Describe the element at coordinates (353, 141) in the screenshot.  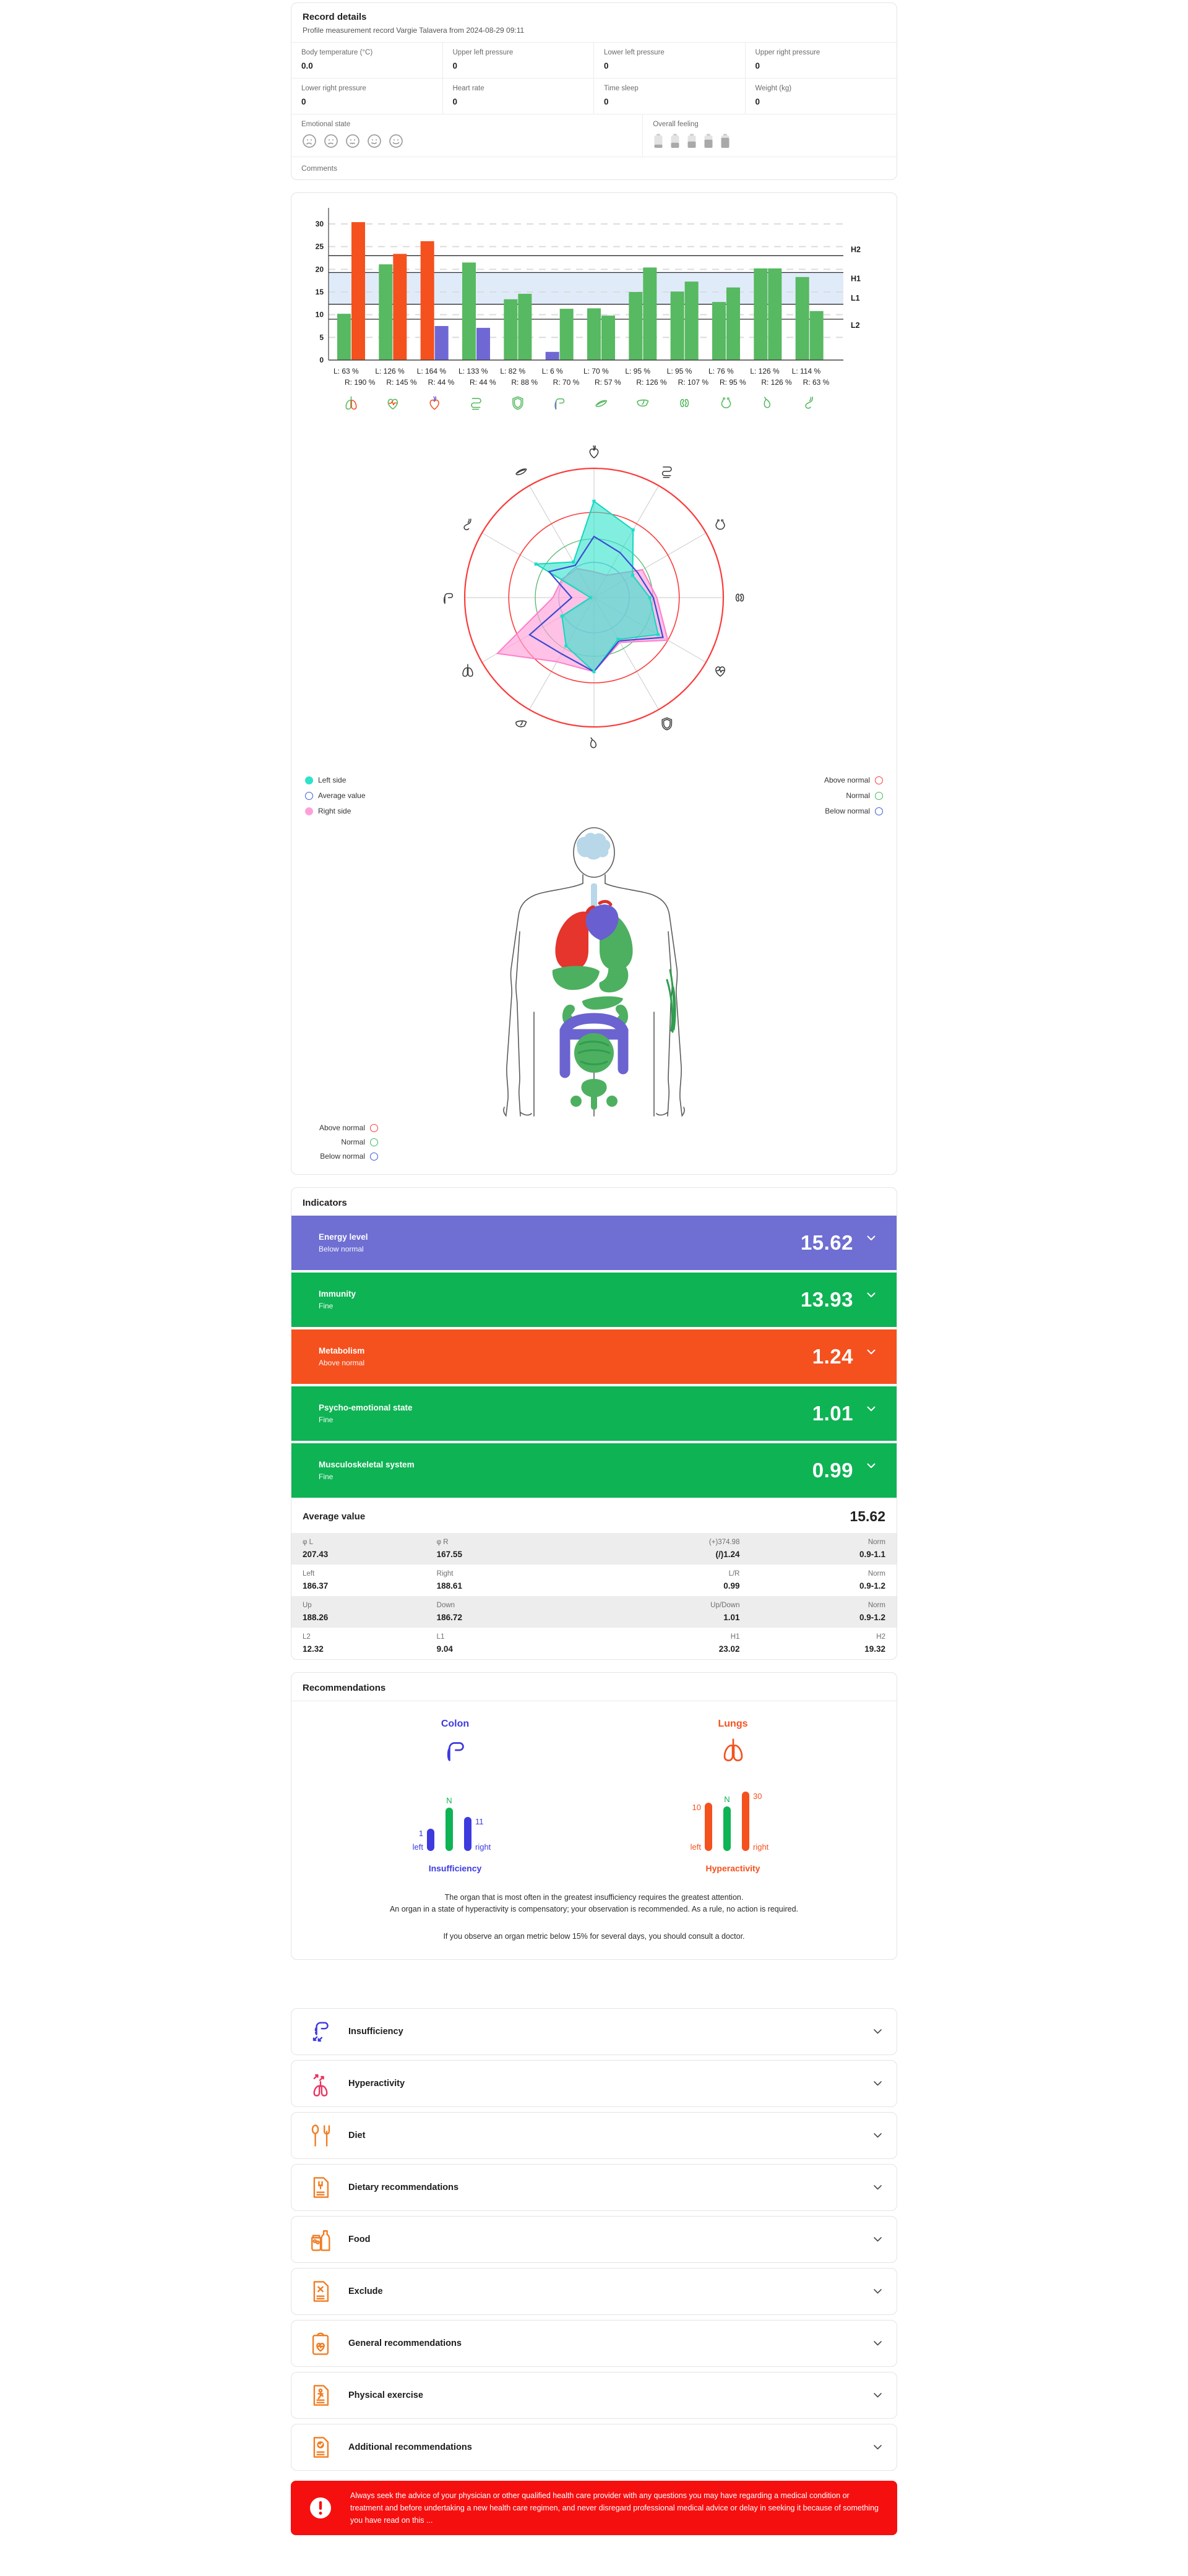
I see `wry-face-icon` at that location.